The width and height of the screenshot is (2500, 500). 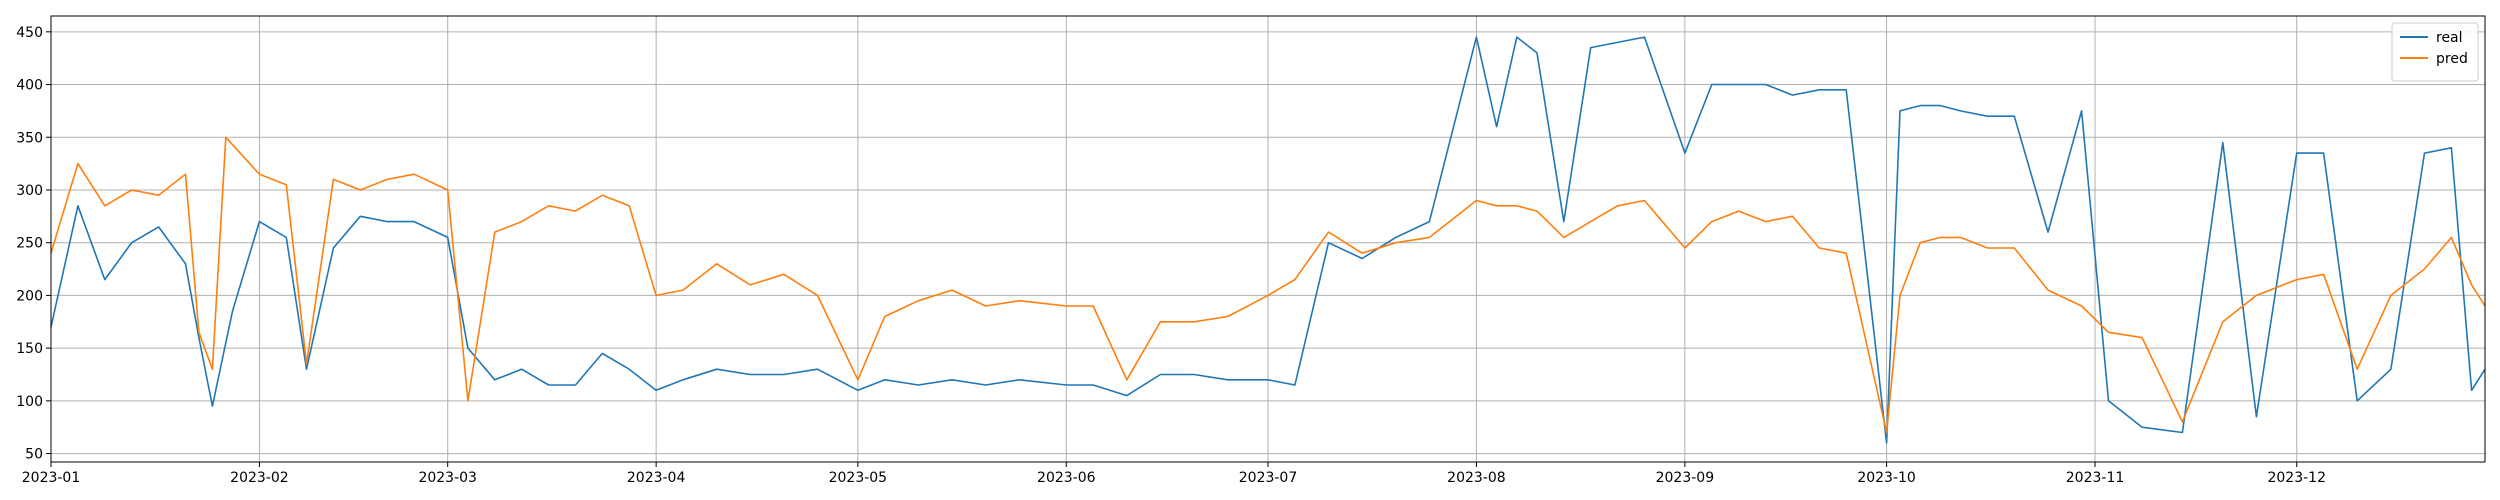 What do you see at coordinates (656, 478) in the screenshot?
I see `x-tick-label: 2023-04` at bounding box center [656, 478].